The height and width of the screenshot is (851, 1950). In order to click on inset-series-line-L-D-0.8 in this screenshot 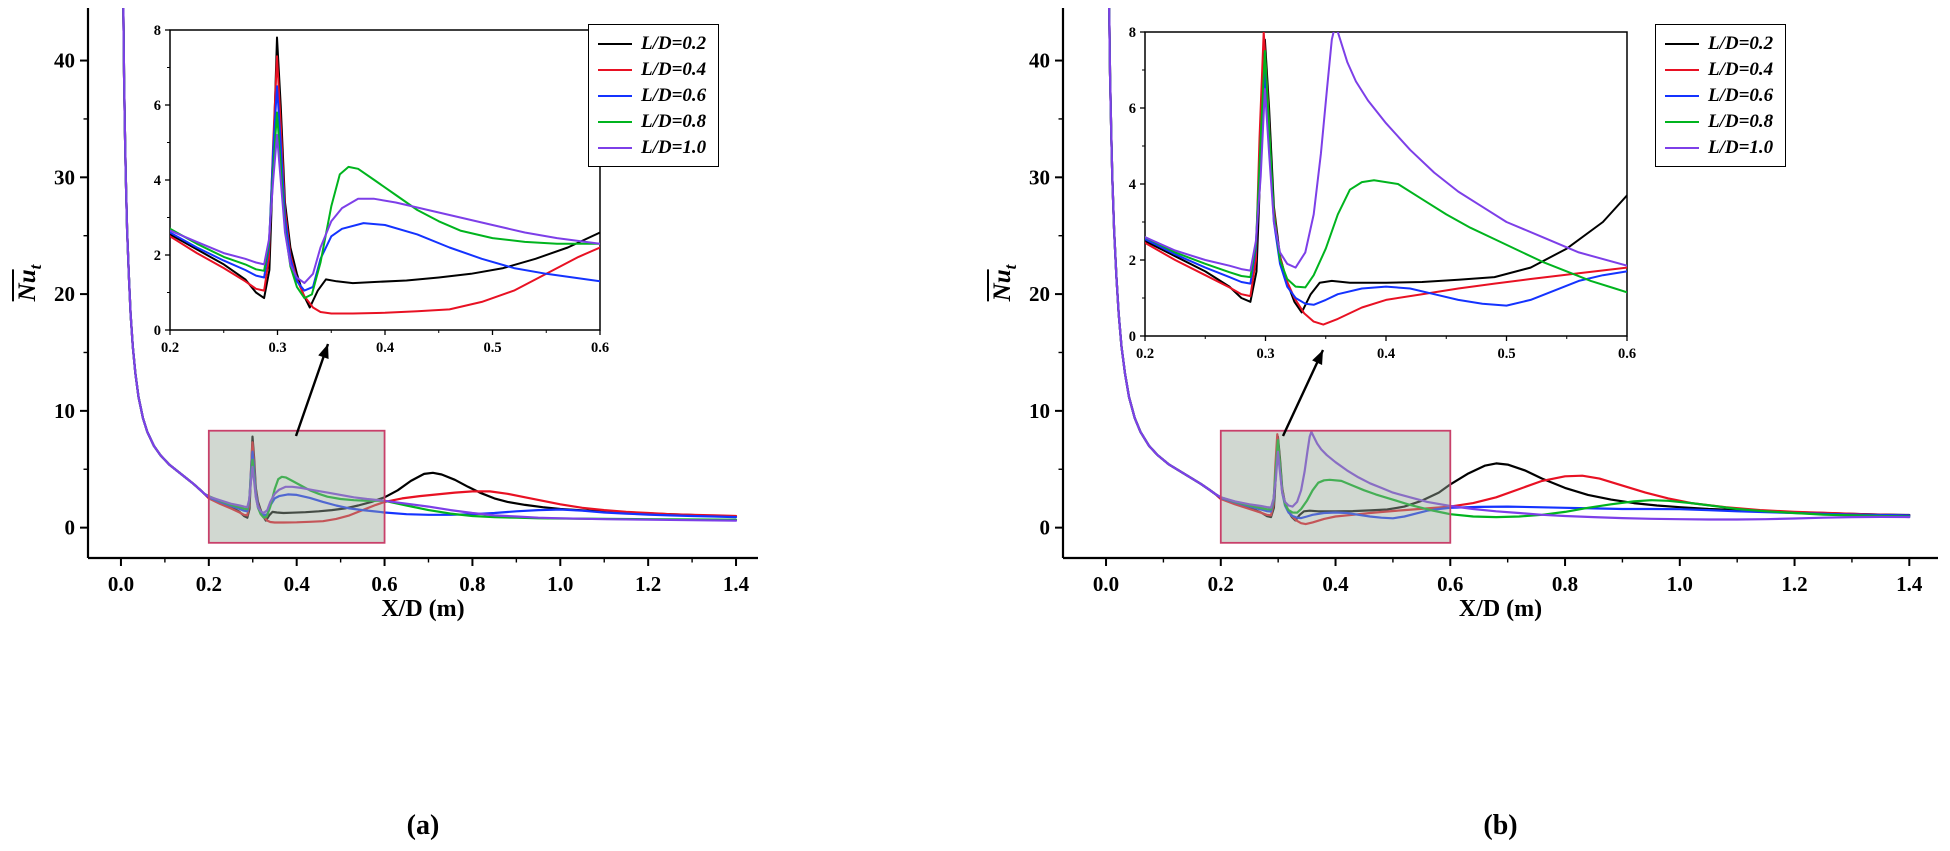, I will do `click(385, 205)`.